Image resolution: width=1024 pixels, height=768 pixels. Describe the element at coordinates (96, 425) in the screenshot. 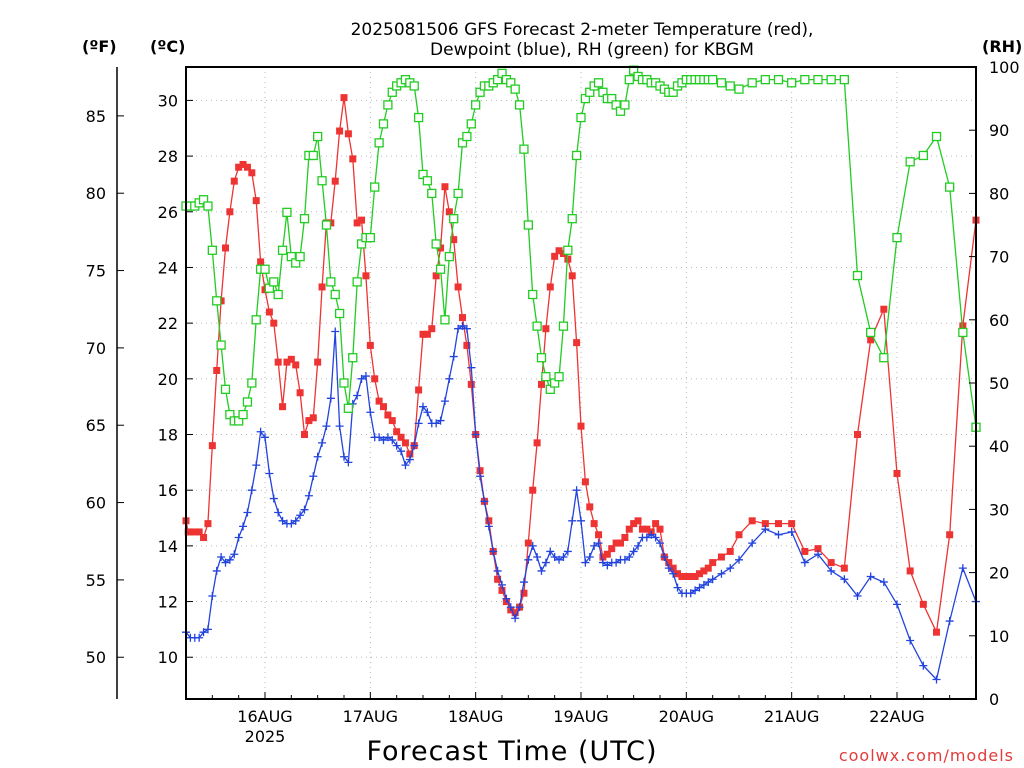

I see `fahrenheit-tick-label: 65` at that location.